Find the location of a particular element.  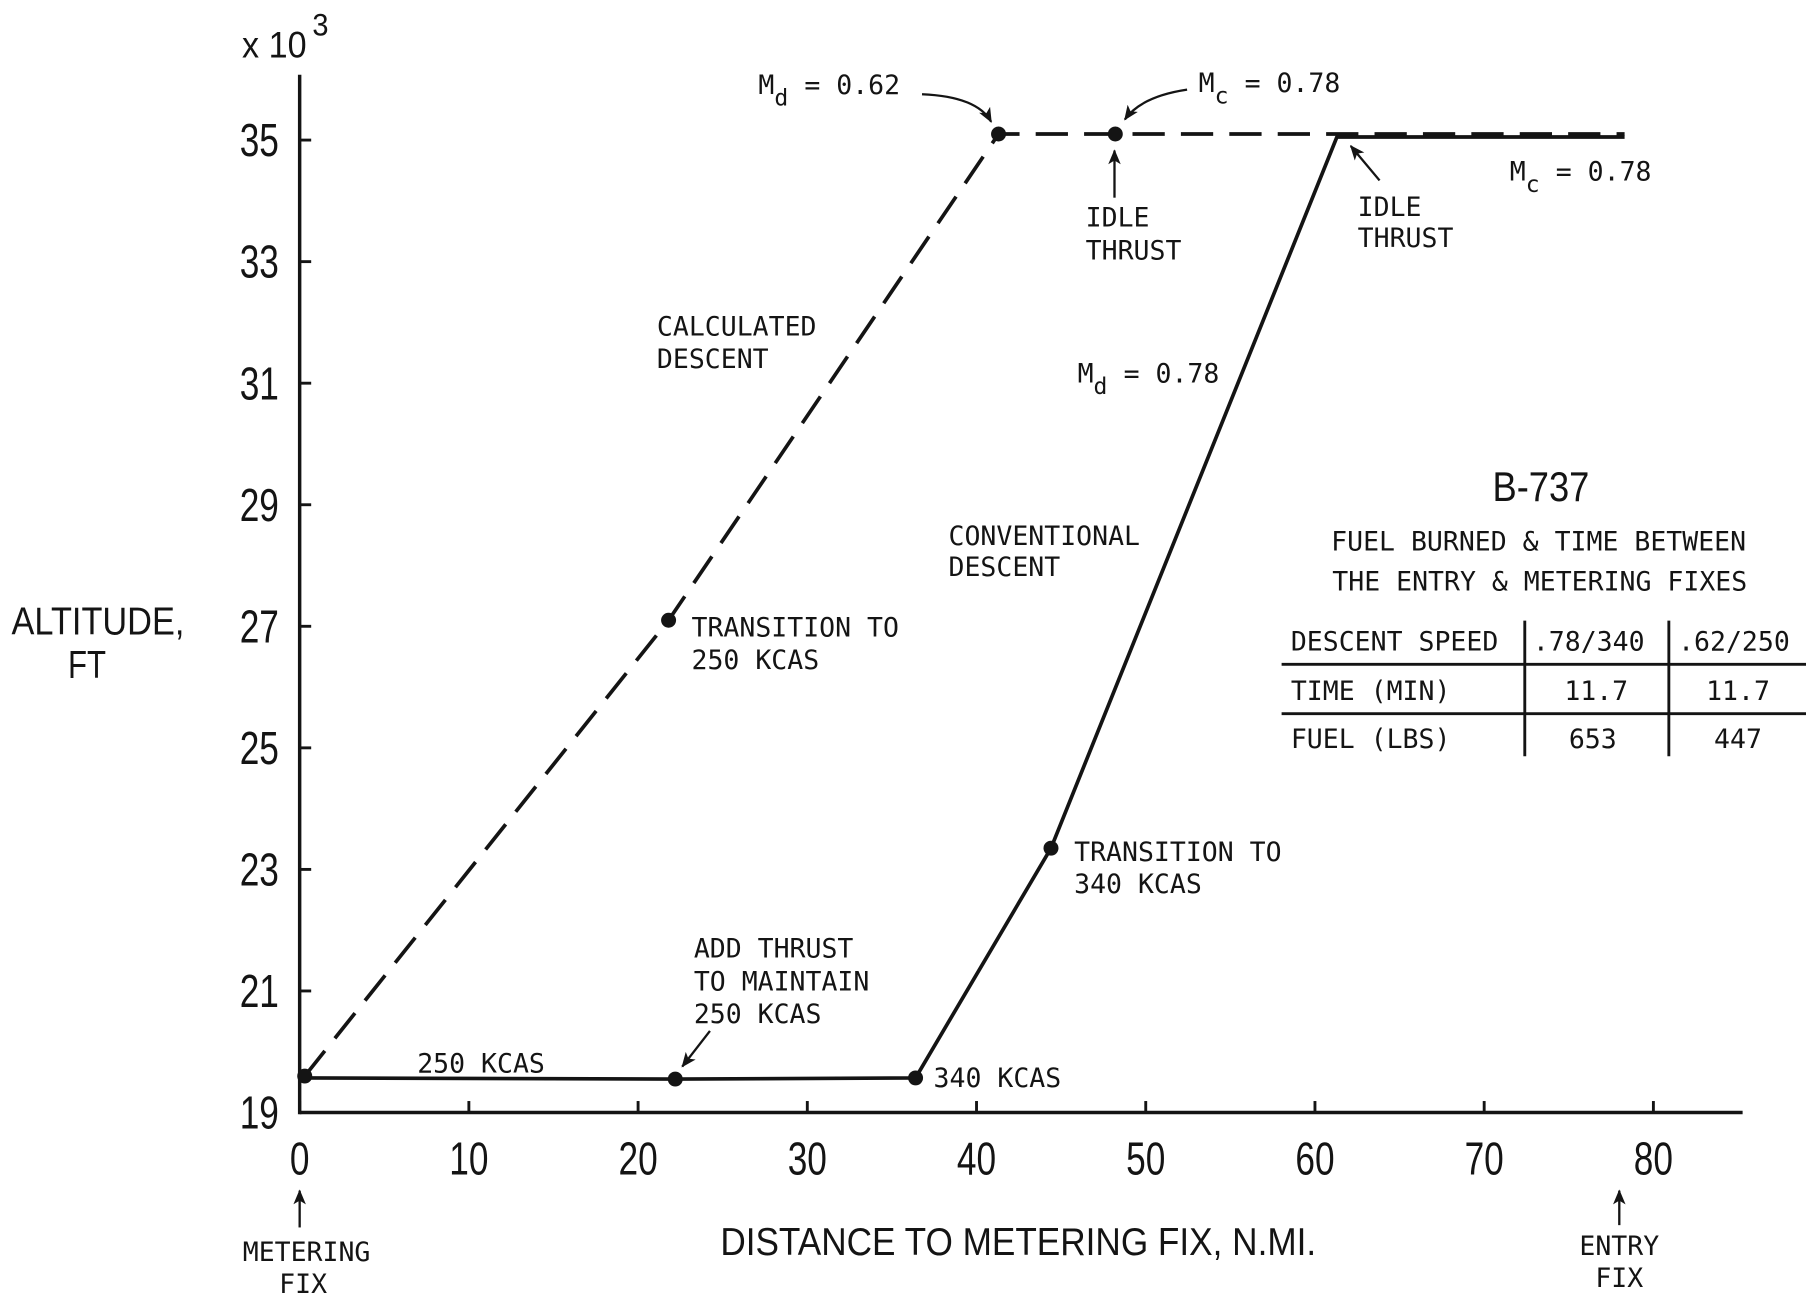

transition-250-line-1: TRANSITION TO is located at coordinates (795, 628).